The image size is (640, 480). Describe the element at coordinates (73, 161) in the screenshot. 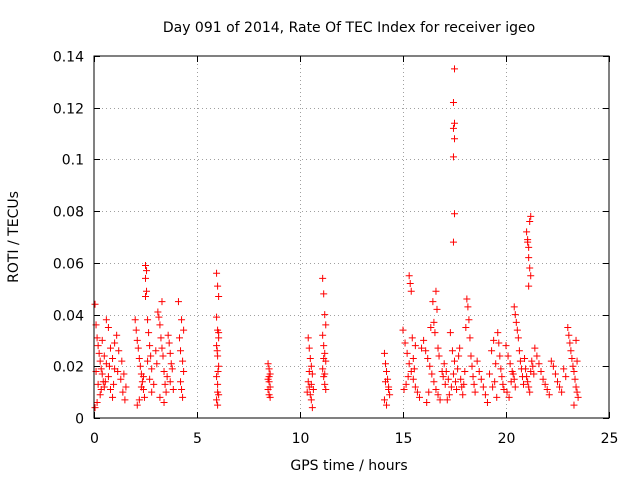

I see `y-tick-label: 0.1` at that location.